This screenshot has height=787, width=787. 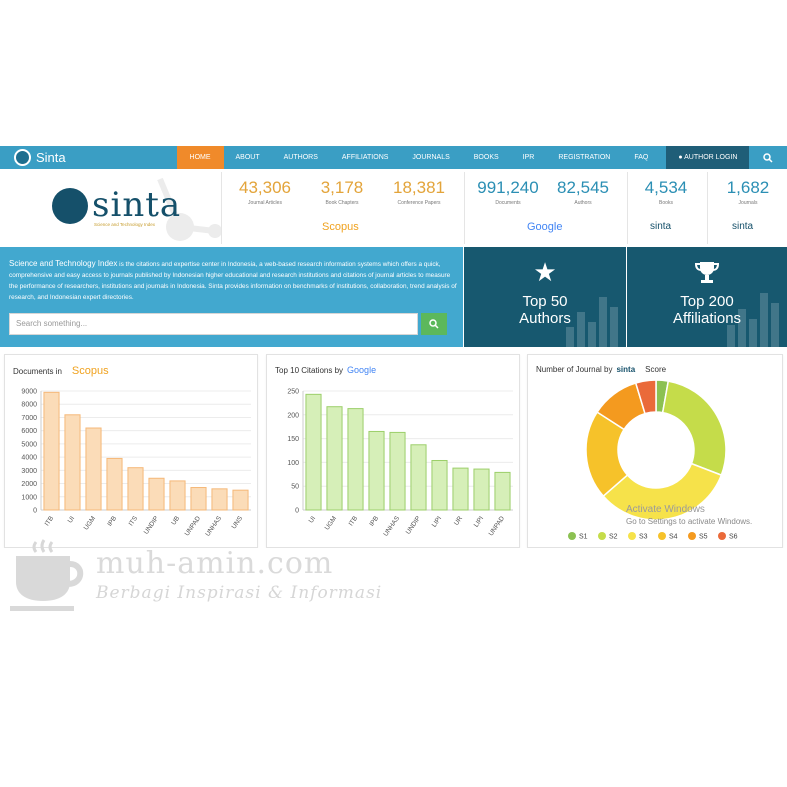 I want to click on nav-item-affiliations: AFFILIATIONS, so click(x=365, y=157).